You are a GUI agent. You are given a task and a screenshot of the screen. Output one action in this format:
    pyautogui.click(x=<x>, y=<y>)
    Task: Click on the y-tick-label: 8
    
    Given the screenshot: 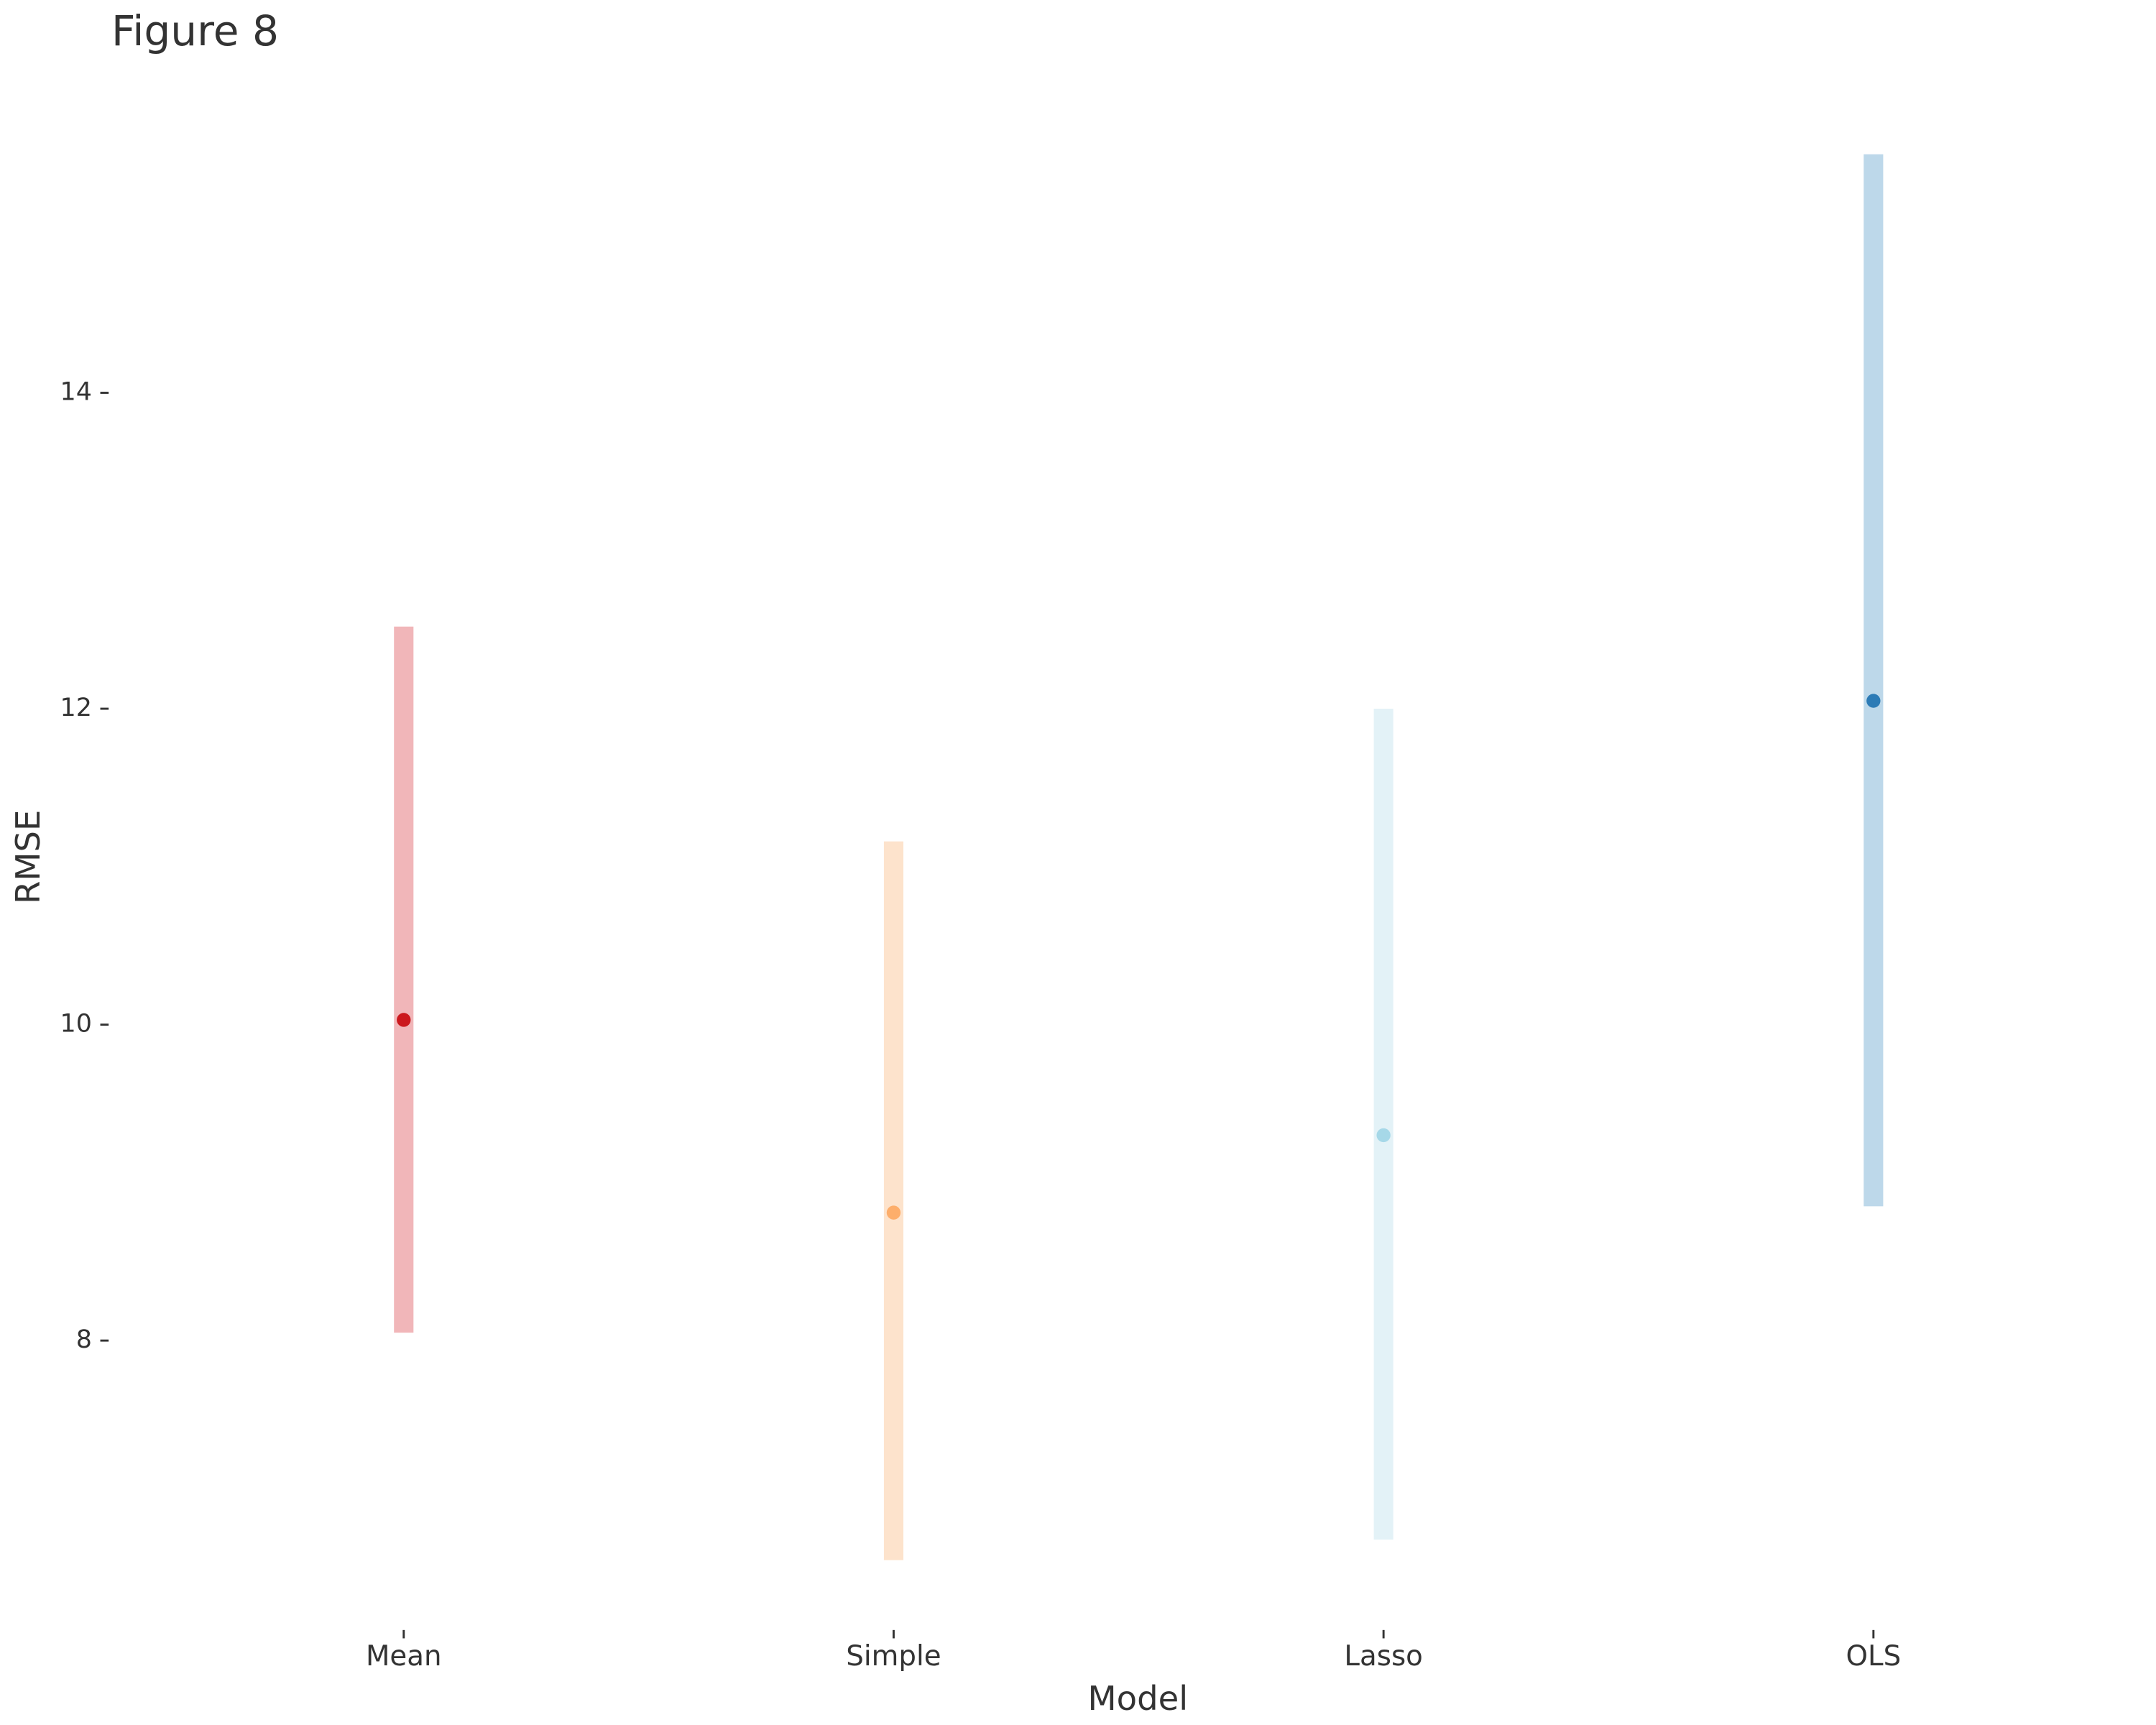 What is the action you would take?
    pyautogui.click(x=84, y=1339)
    